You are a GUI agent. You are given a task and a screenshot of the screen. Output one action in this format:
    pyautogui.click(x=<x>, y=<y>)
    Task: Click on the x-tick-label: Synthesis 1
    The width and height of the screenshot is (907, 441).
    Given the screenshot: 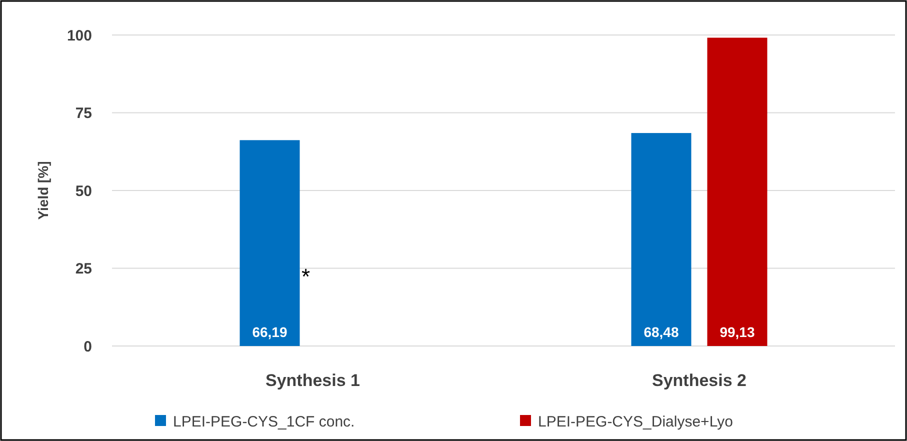 What is the action you would take?
    pyautogui.click(x=313, y=380)
    